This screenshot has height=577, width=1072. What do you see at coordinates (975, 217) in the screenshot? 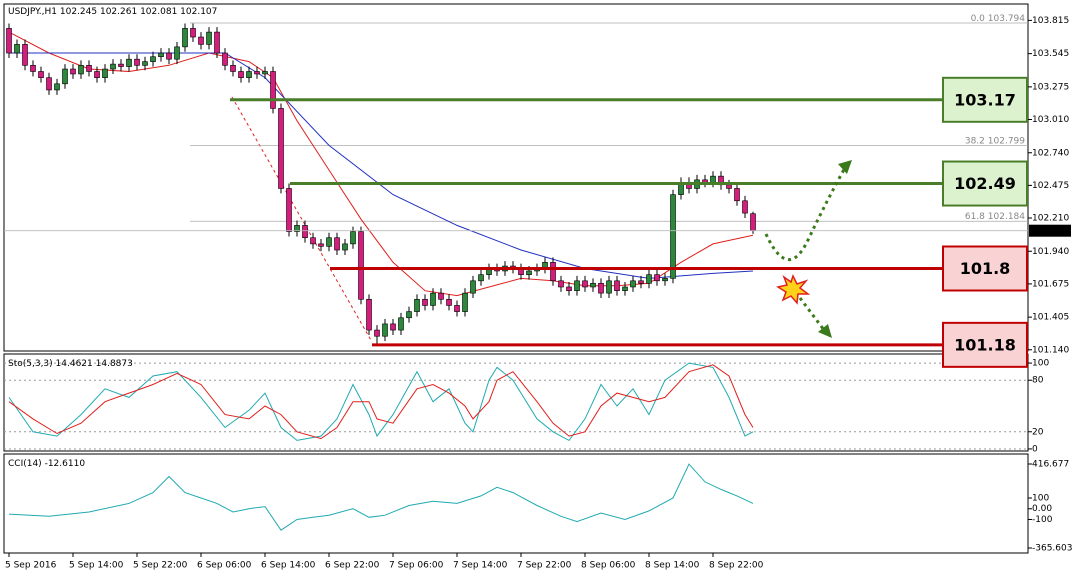
I see `fib-level: 61.8` at bounding box center [975, 217].